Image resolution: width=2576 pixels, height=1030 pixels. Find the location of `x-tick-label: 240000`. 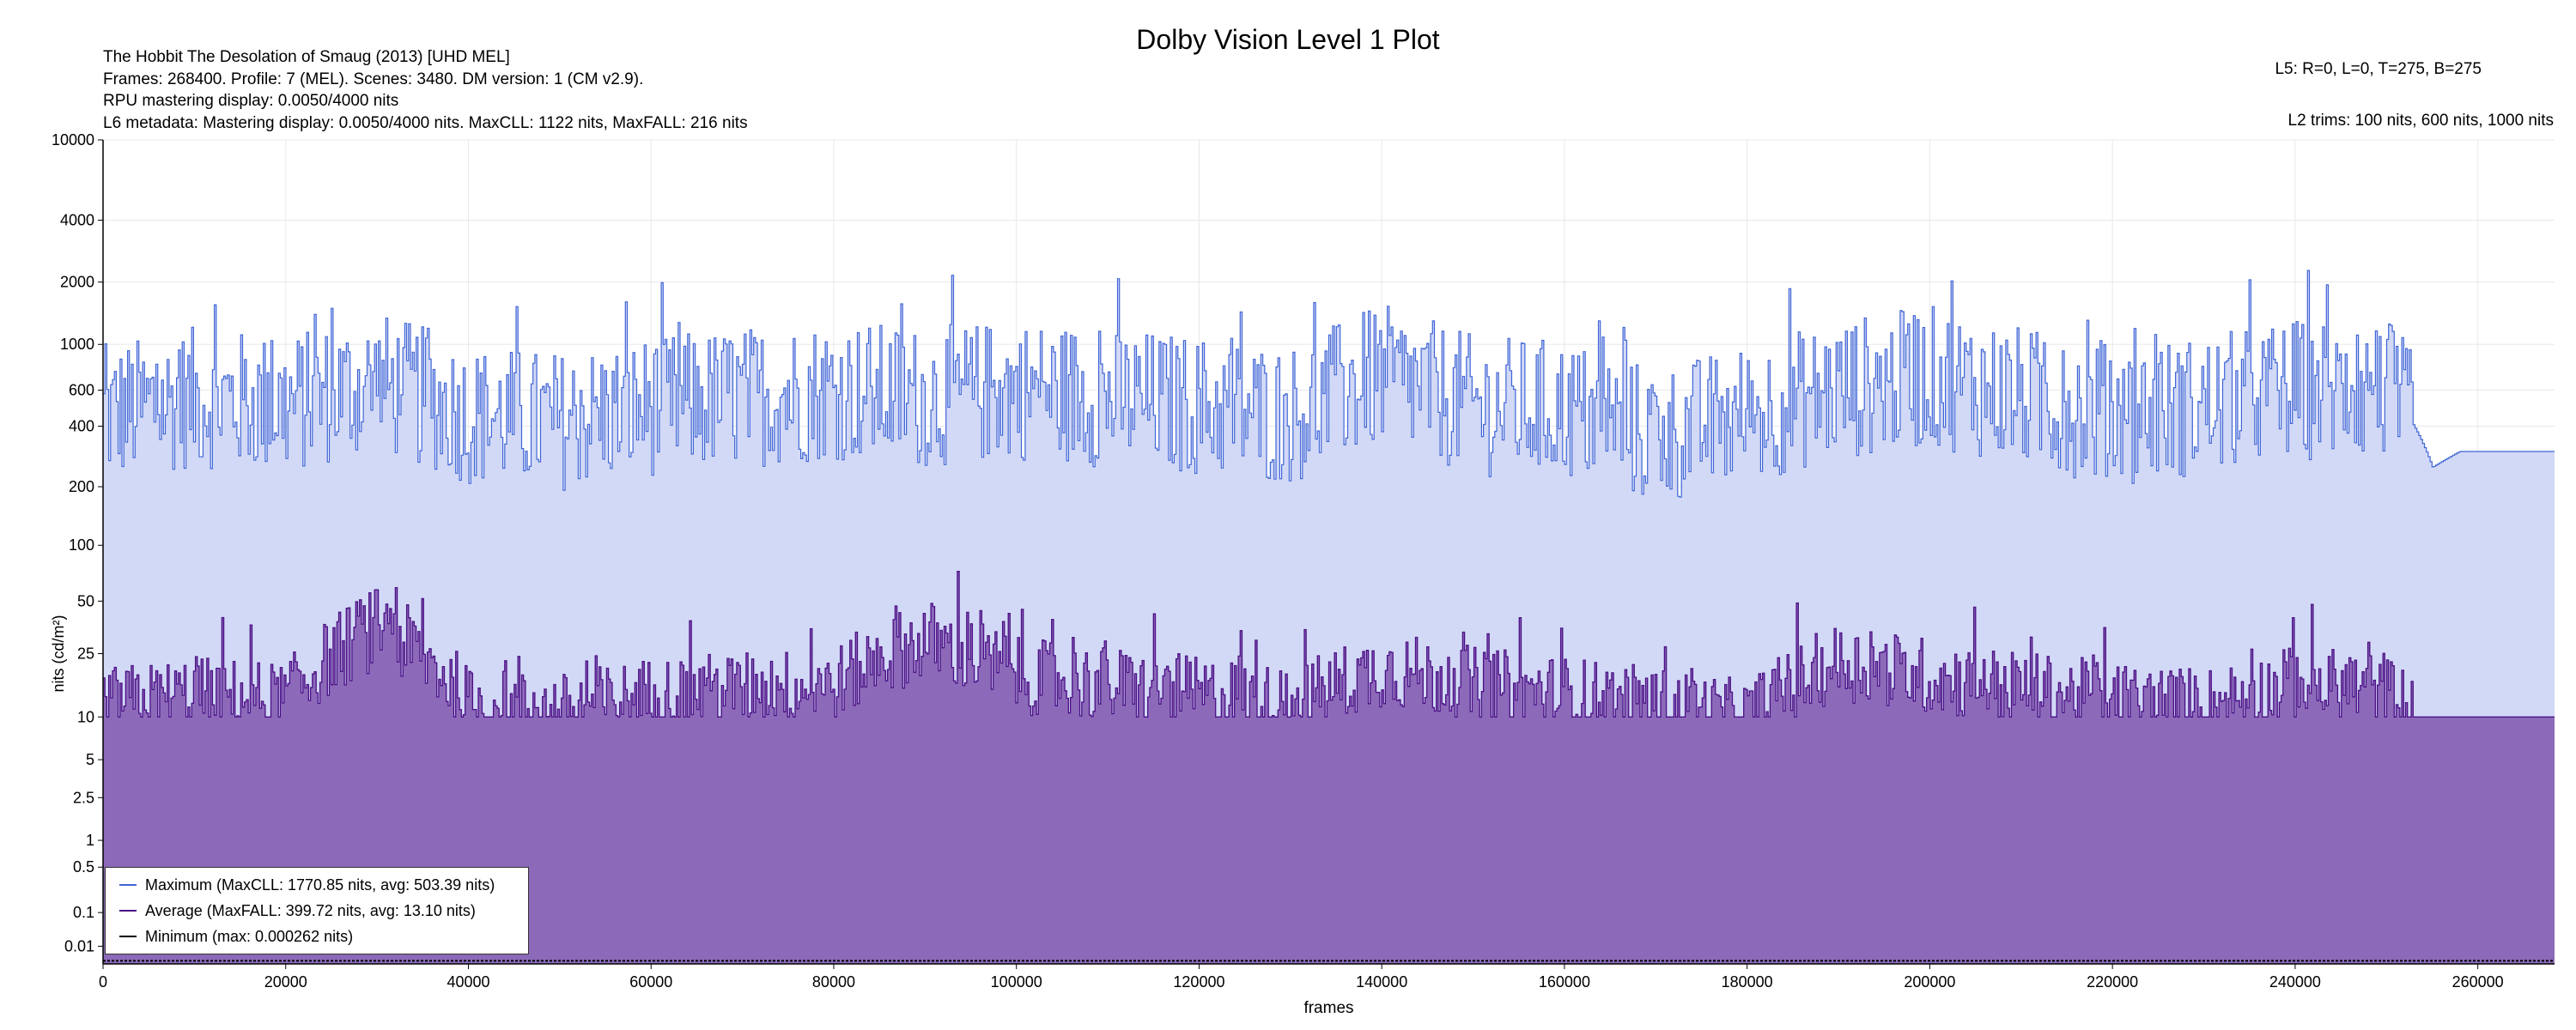

x-tick-label: 240000 is located at coordinates (2295, 982).